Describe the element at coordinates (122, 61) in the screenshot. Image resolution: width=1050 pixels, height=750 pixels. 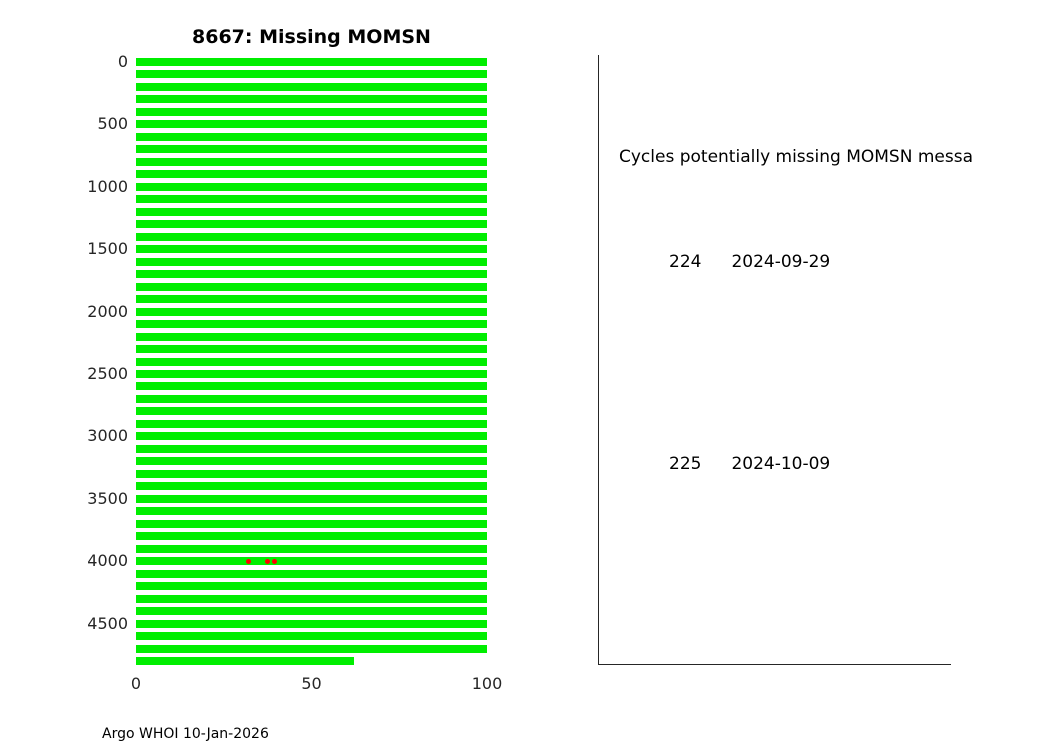
I see `y-tick-label: 0` at that location.